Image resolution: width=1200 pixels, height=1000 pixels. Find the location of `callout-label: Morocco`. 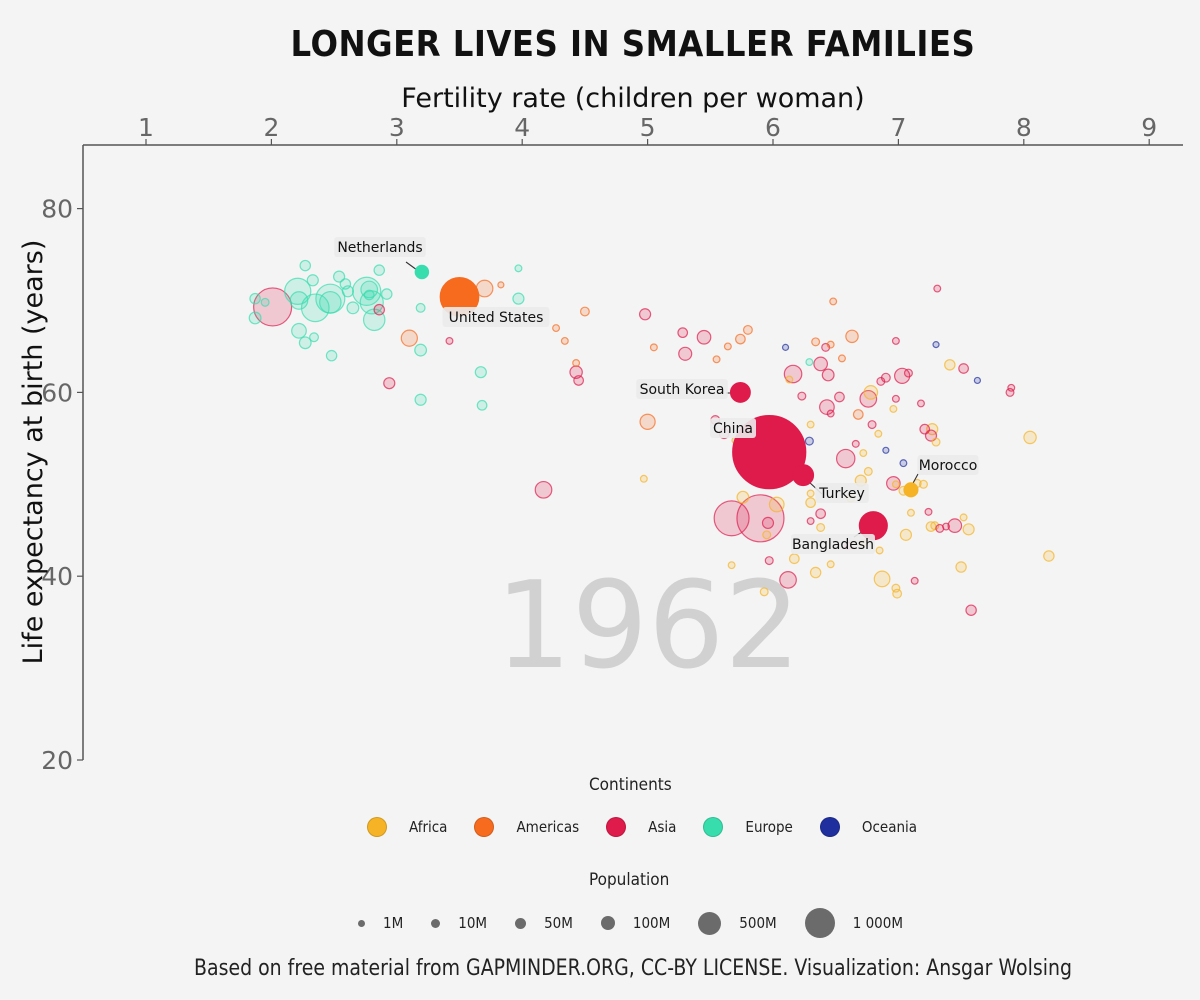

callout-label: Morocco is located at coordinates (948, 466).